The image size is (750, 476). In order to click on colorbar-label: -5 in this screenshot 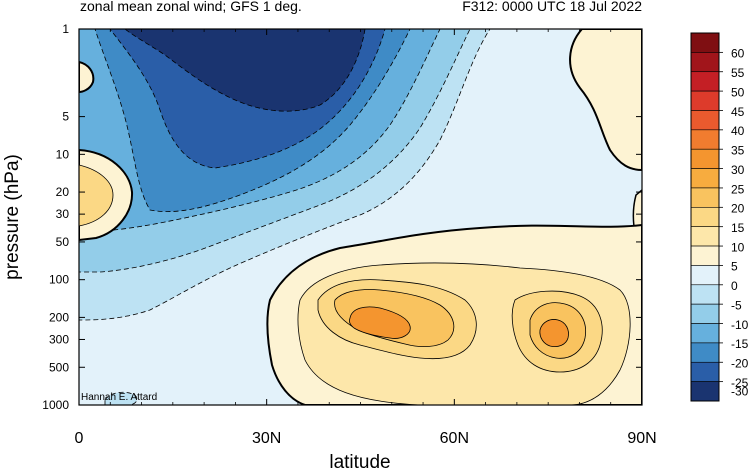, I will do `click(736, 305)`.